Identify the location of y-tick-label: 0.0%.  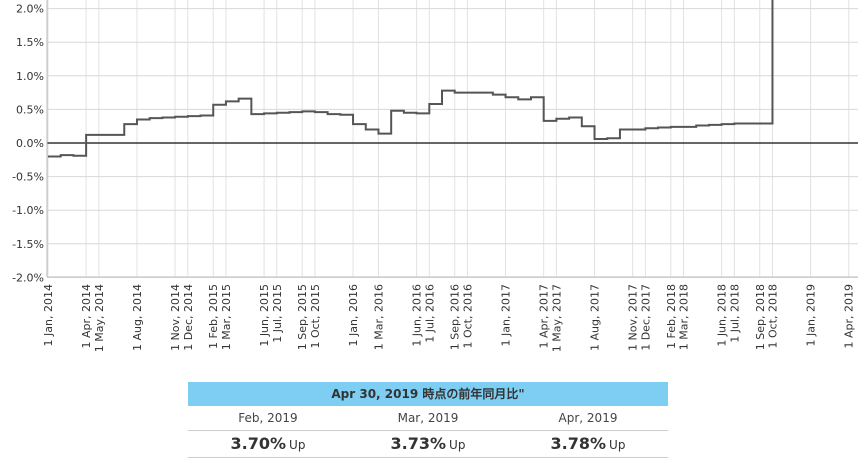
(30, 143).